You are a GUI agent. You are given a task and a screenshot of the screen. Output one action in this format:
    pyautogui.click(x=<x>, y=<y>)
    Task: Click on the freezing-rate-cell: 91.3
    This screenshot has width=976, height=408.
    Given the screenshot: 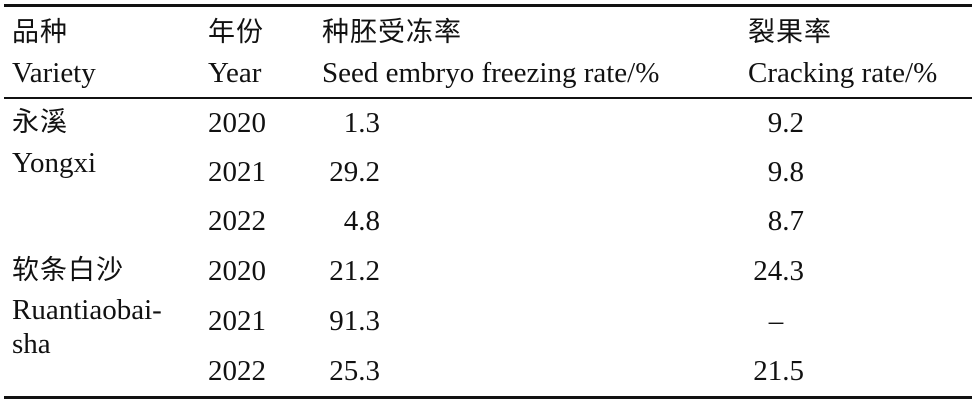 What is the action you would take?
    pyautogui.click(x=354, y=321)
    